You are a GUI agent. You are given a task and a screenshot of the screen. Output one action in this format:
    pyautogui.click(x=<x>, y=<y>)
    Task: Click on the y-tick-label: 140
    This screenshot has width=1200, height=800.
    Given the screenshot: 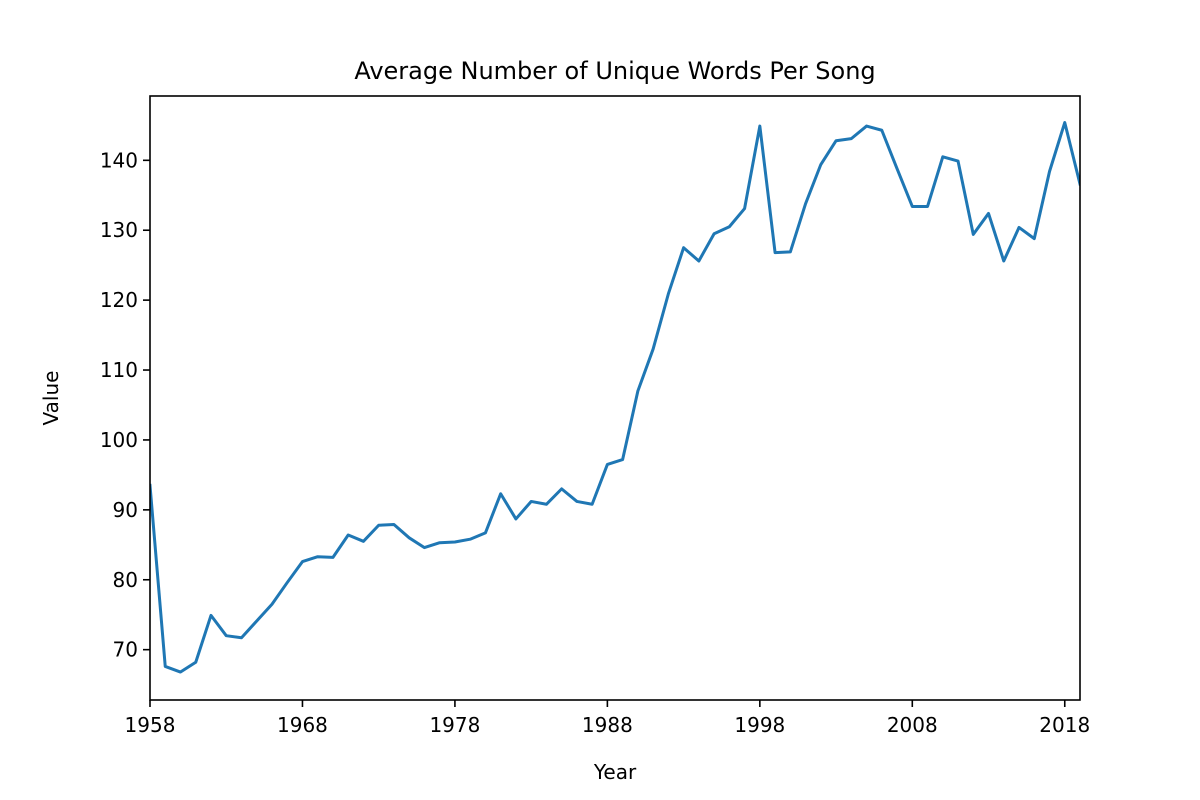 What is the action you would take?
    pyautogui.click(x=119, y=160)
    